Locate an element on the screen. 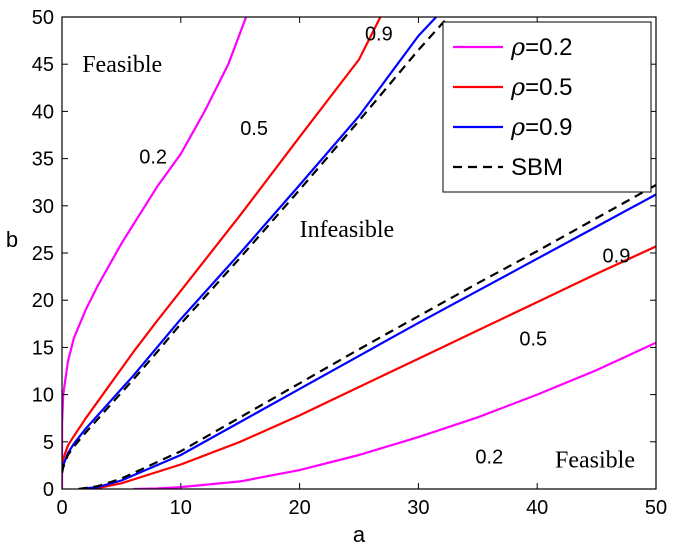 Image resolution: width=673 pixels, height=548 pixels. y-axis-label: b is located at coordinates (12, 239).